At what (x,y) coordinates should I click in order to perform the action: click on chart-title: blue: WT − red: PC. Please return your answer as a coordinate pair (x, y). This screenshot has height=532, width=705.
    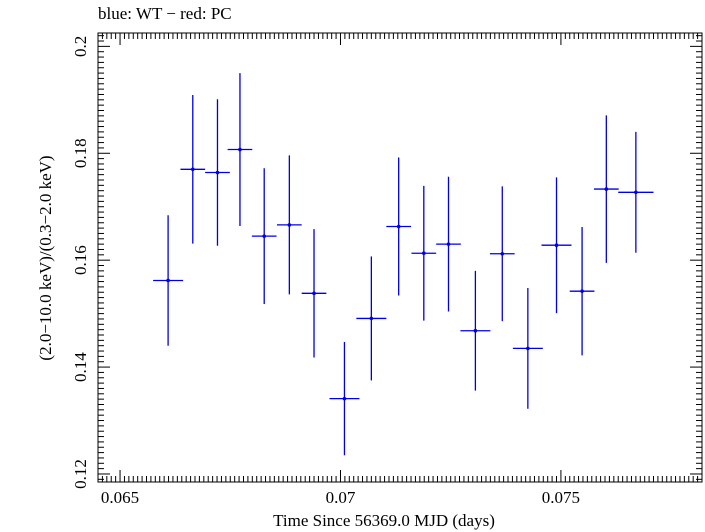
    Looking at the image, I should click on (165, 13).